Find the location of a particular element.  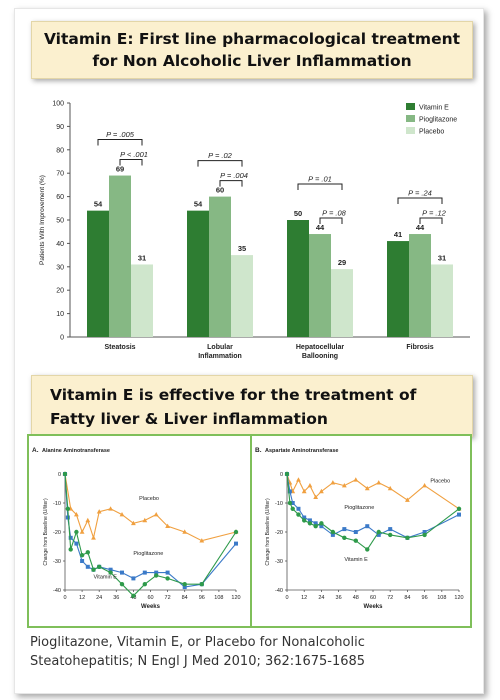

bar-value-label: 60 is located at coordinates (220, 190).